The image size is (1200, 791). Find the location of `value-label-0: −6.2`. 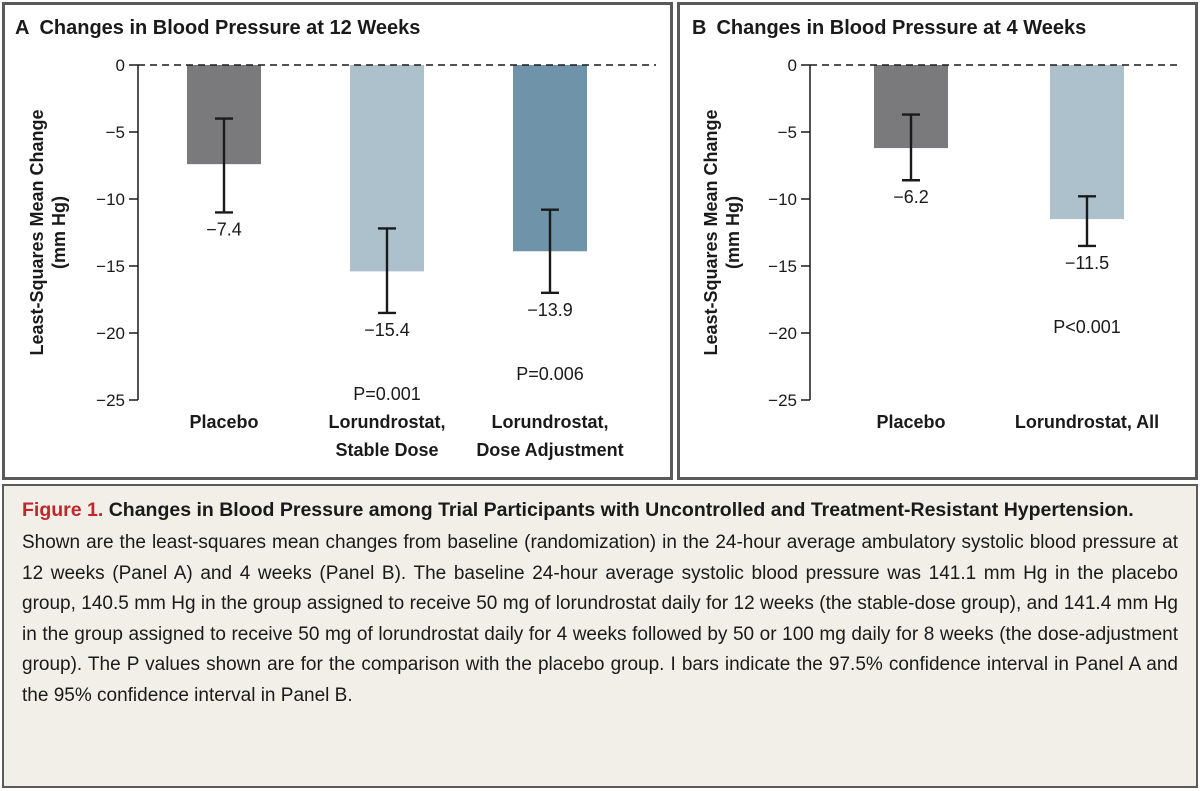

value-label-0: −6.2 is located at coordinates (911, 197).